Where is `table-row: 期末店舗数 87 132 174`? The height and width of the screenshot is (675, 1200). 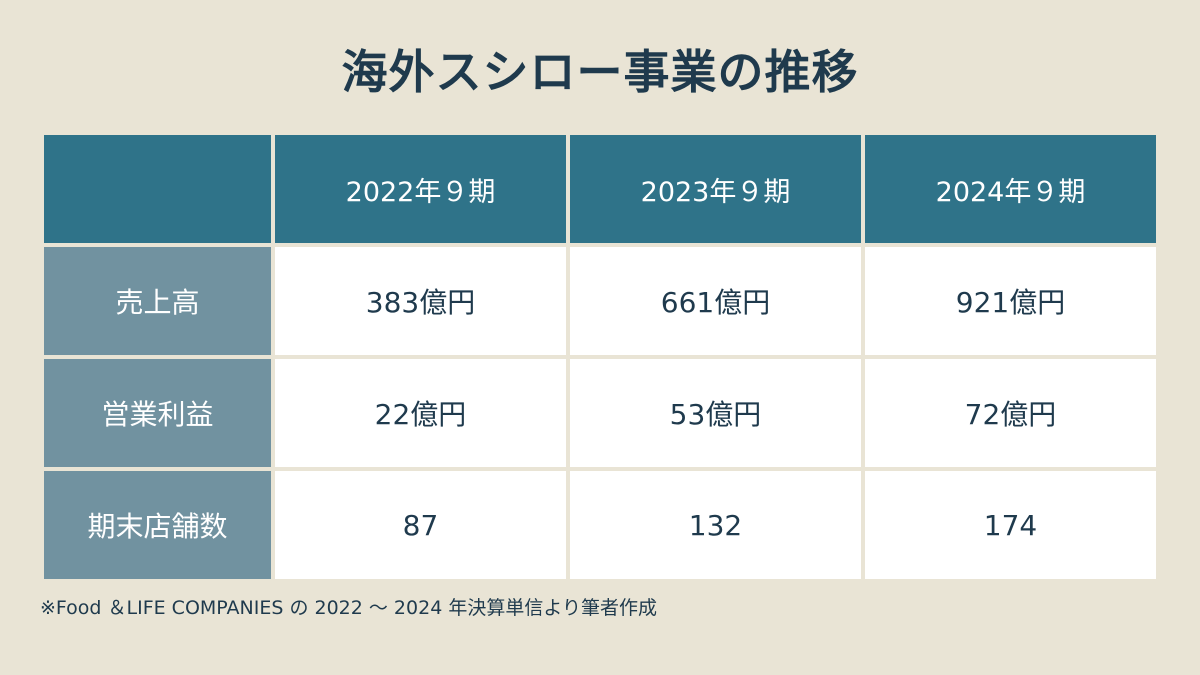 table-row: 期末店舗数 87 132 174 is located at coordinates (600, 525).